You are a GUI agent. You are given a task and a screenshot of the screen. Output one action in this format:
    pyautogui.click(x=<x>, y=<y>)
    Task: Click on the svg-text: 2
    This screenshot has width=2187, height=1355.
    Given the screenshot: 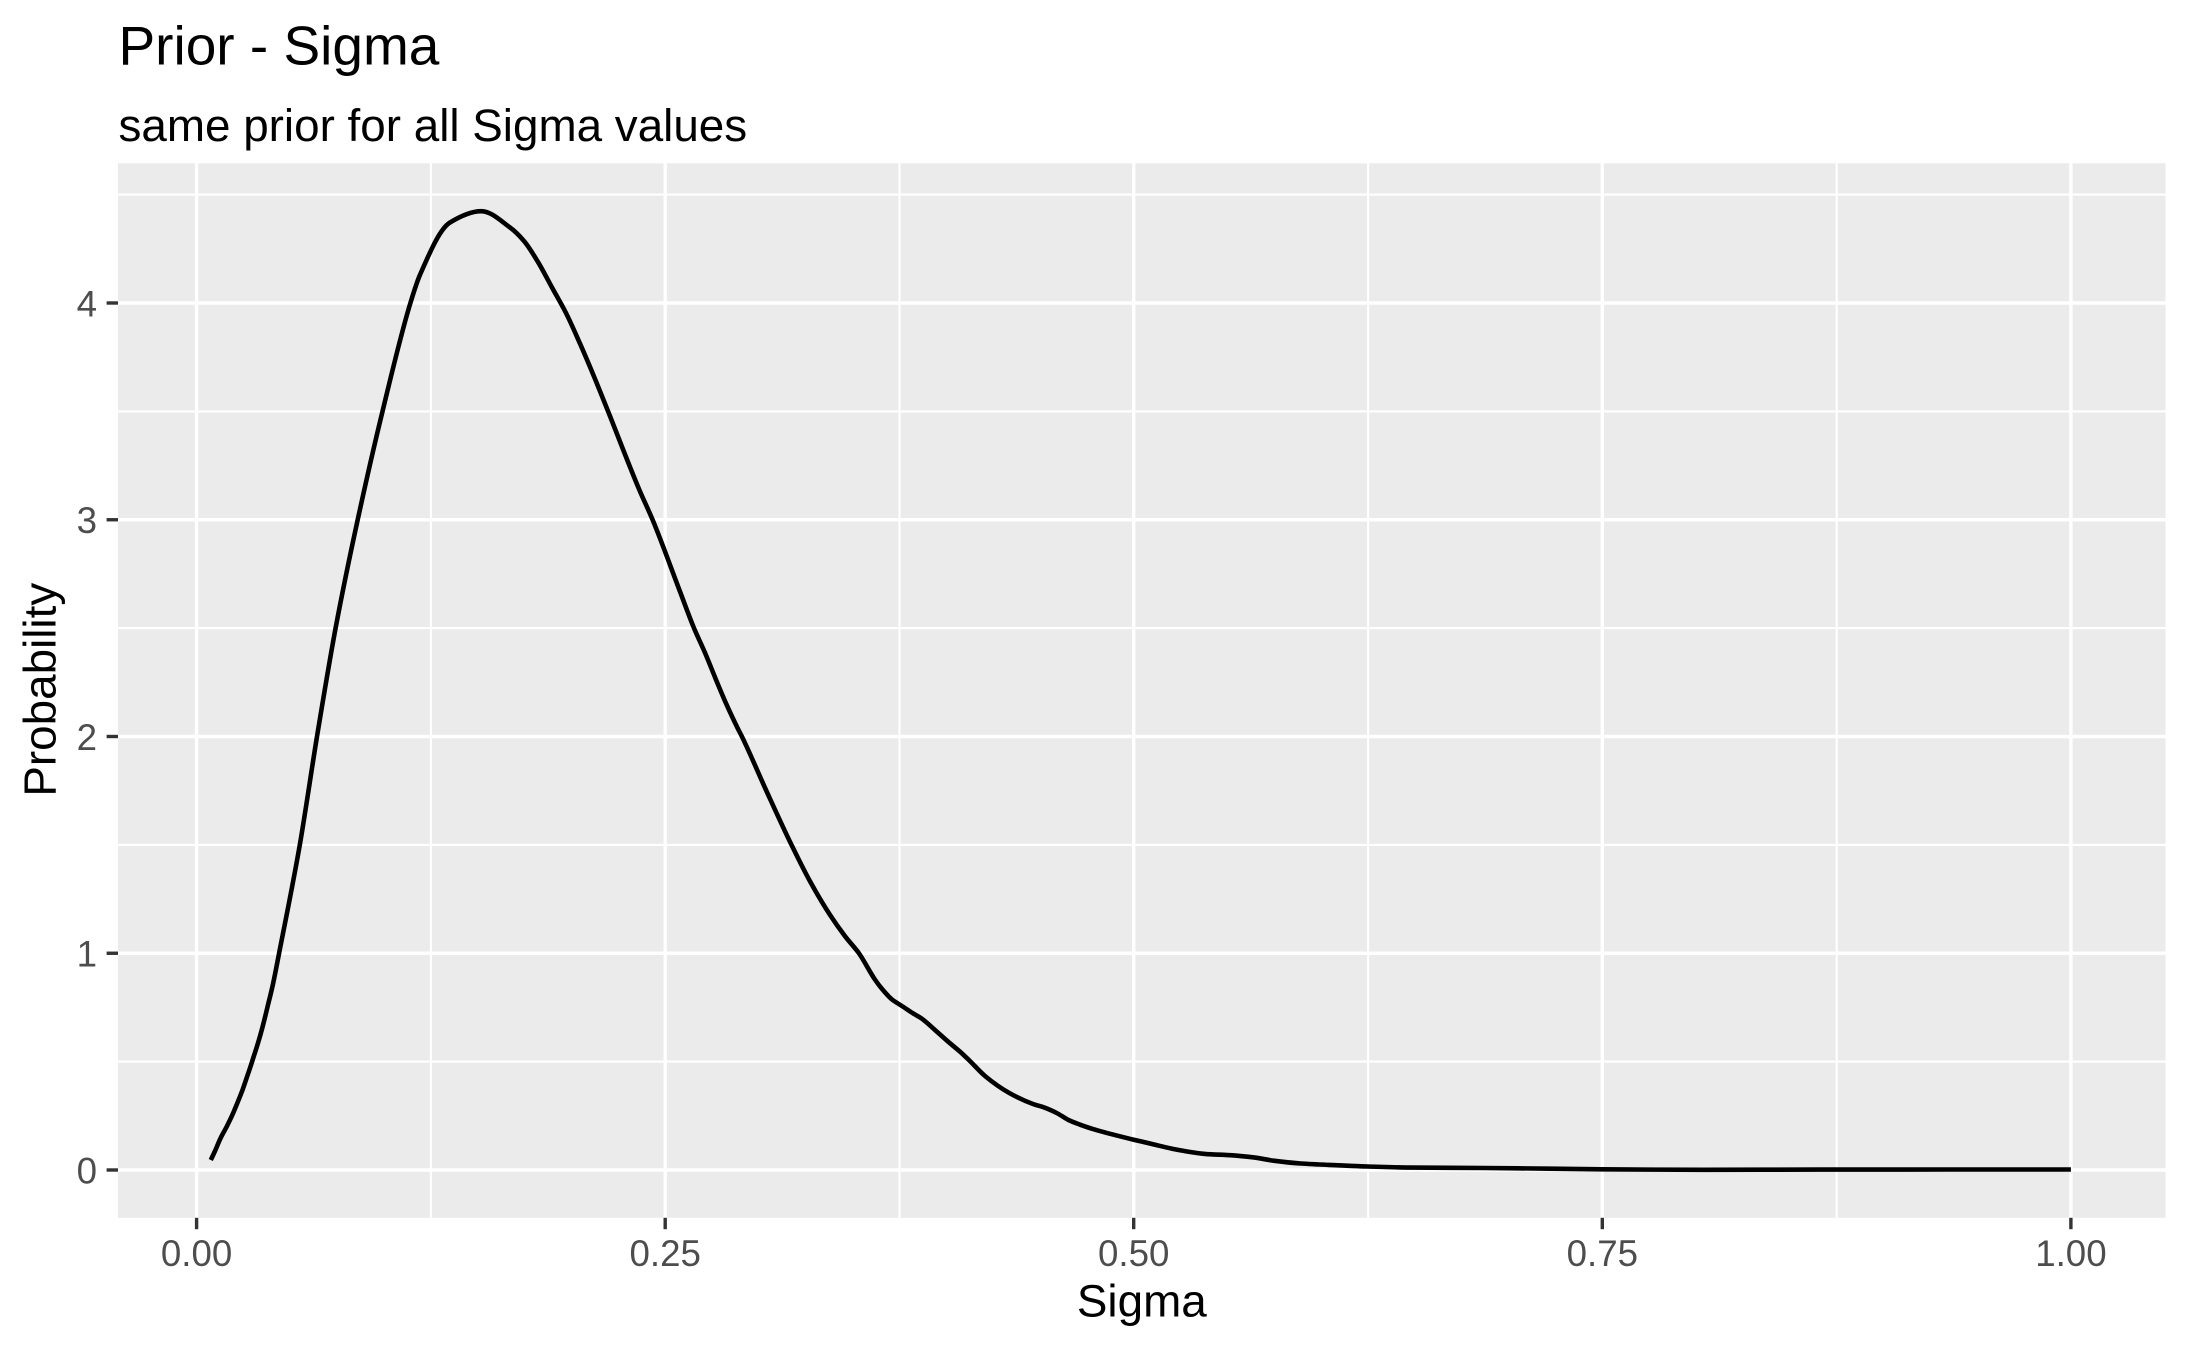 What is the action you would take?
    pyautogui.click(x=87, y=737)
    